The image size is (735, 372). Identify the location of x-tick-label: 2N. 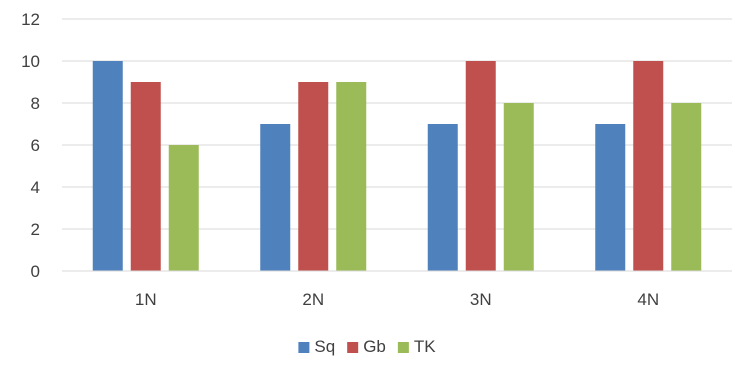
(313, 299).